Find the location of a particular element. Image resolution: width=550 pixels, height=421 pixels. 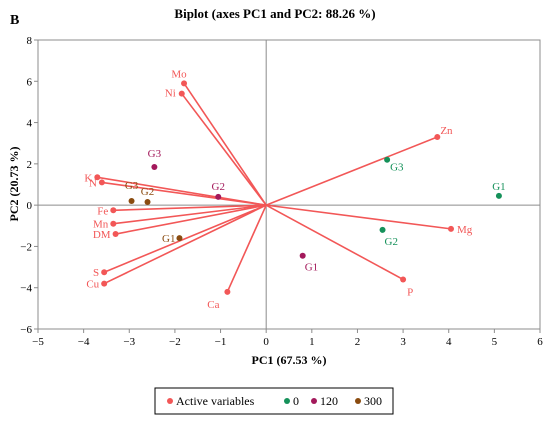

y-tick-label: 2 is located at coordinates (30, 165).